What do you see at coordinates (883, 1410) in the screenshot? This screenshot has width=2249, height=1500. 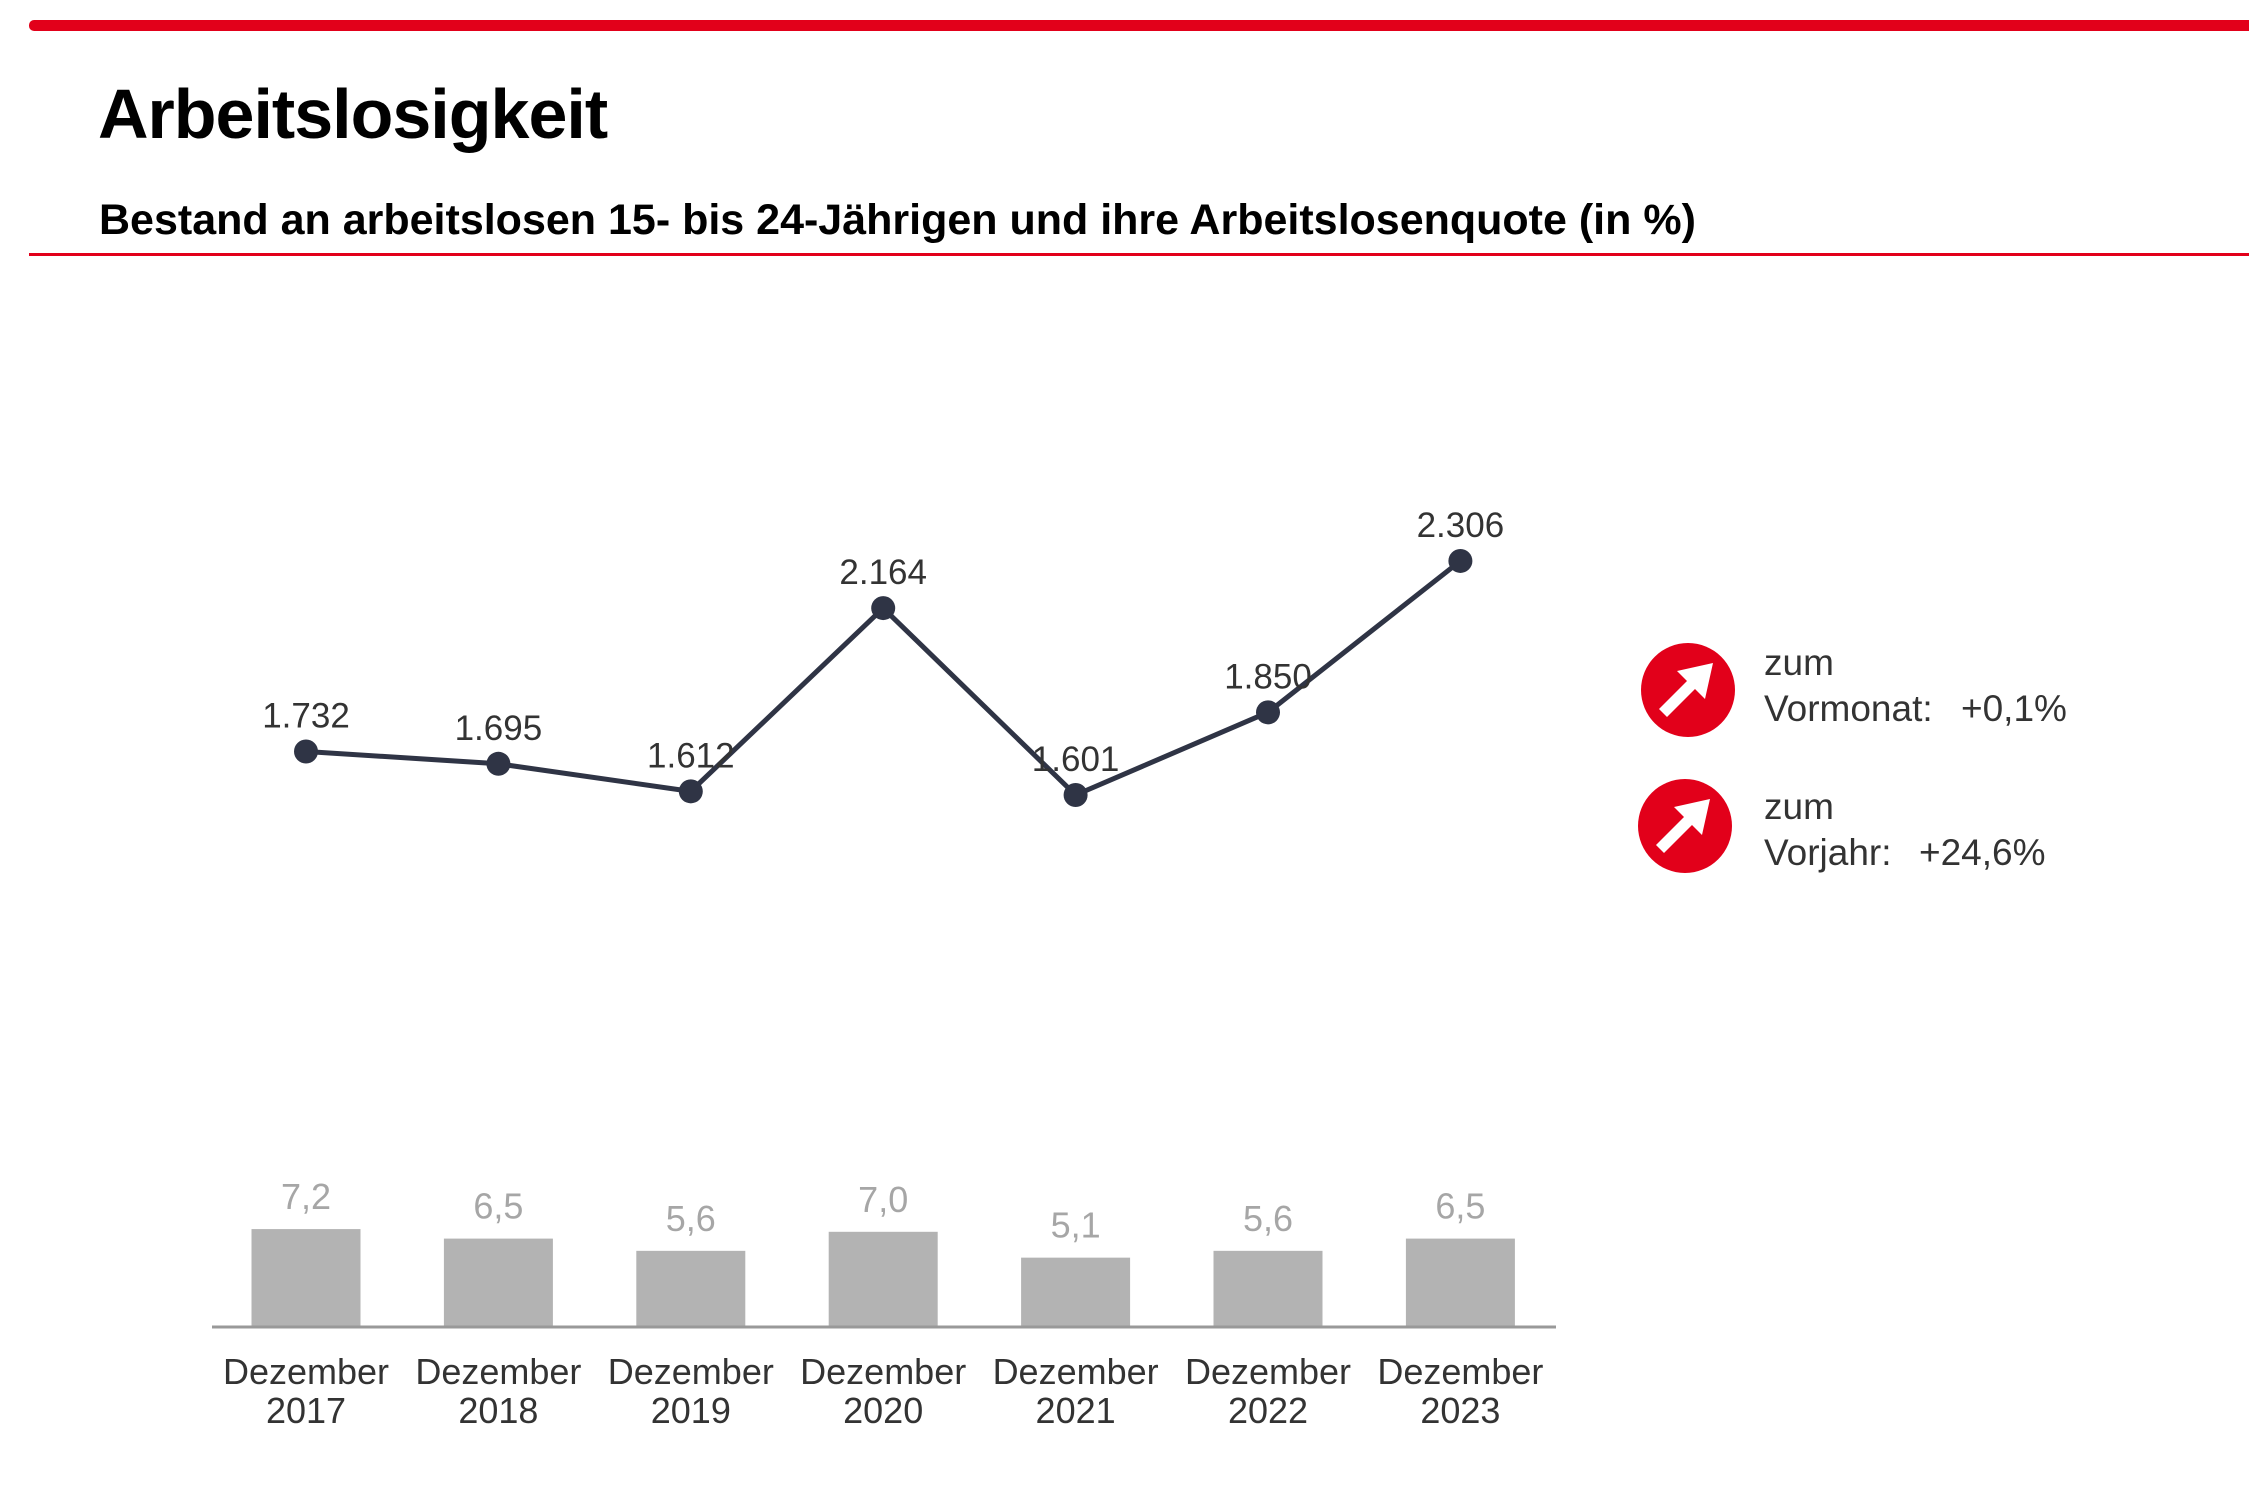 I see `x-tick-label: 2020` at bounding box center [883, 1410].